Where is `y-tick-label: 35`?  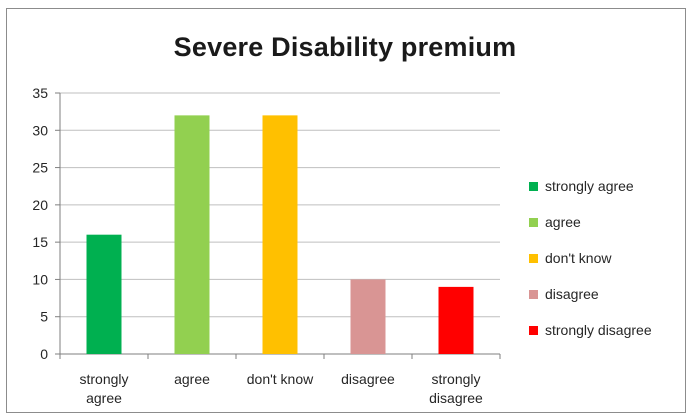
y-tick-label: 35 is located at coordinates (40, 93).